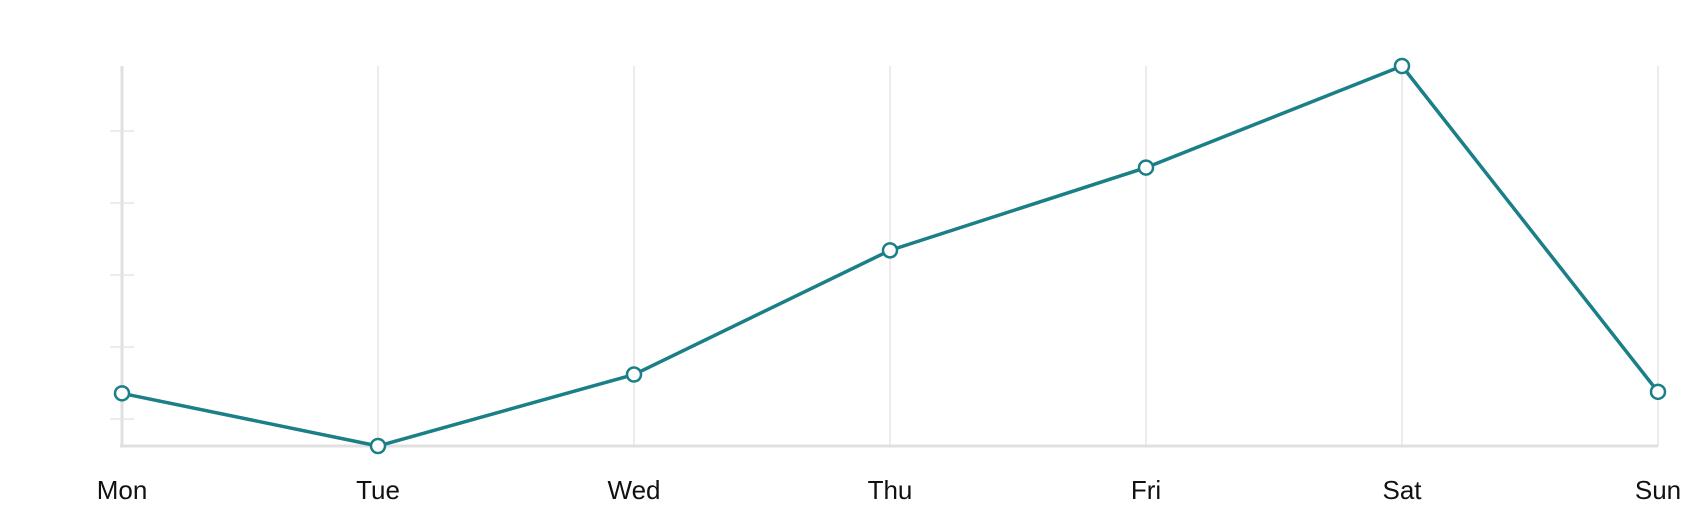 Image resolution: width=1702 pixels, height=518 pixels. What do you see at coordinates (122, 490) in the screenshot?
I see `x-tick-label-mon: Mon` at bounding box center [122, 490].